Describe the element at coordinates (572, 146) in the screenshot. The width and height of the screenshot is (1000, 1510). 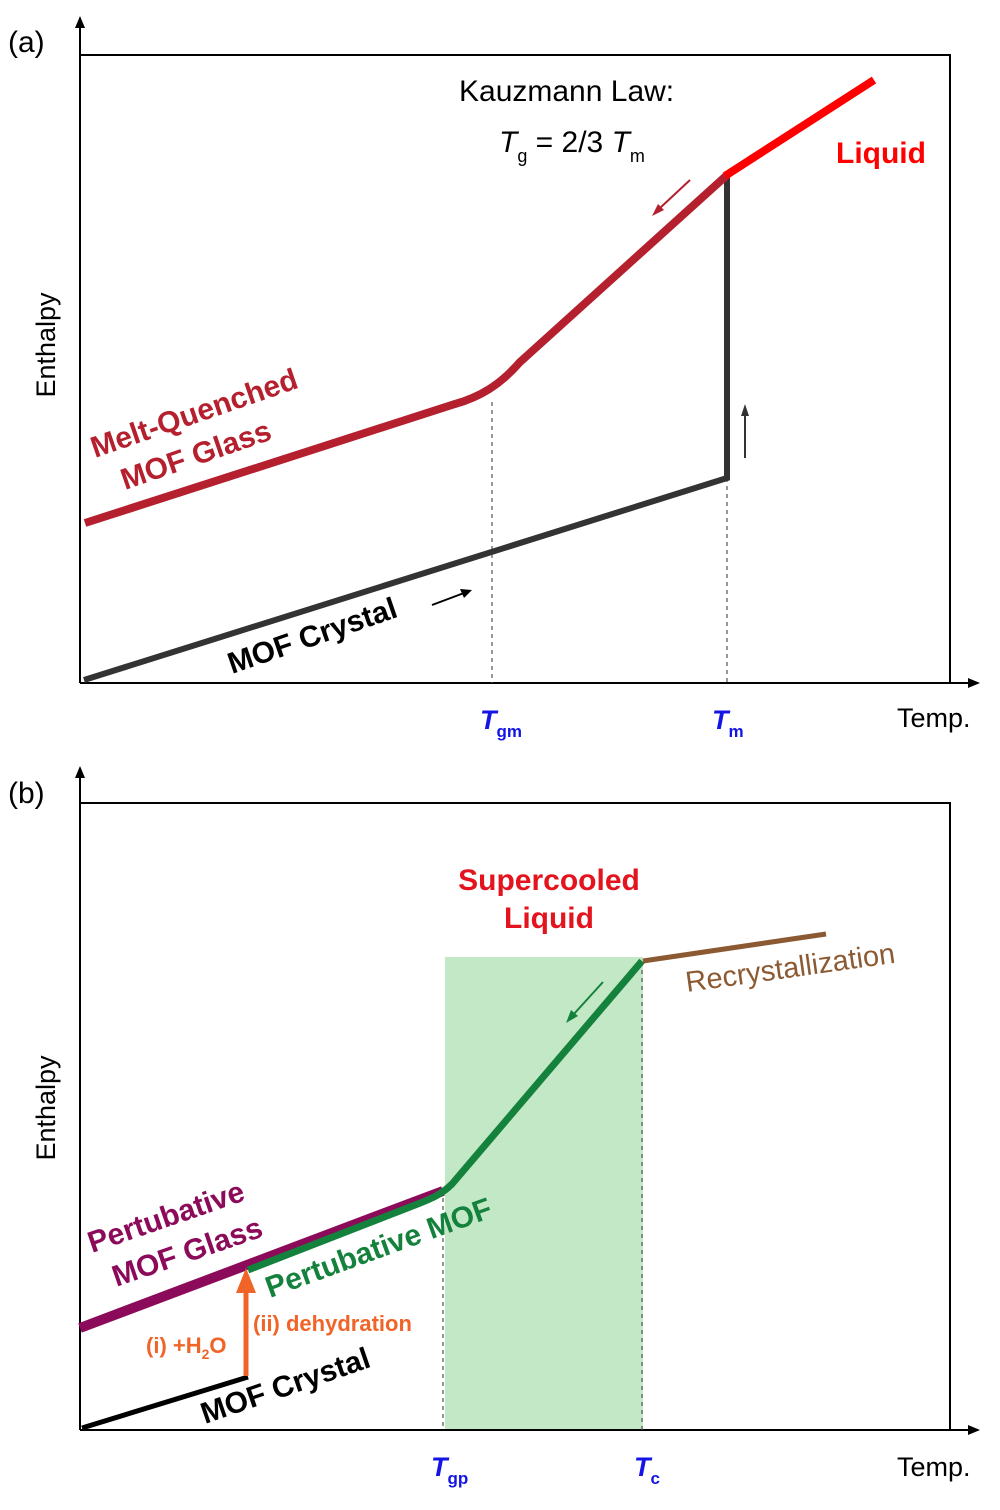
I see `kauzmann-law-equation: Tg = 2/3 Tm` at that location.